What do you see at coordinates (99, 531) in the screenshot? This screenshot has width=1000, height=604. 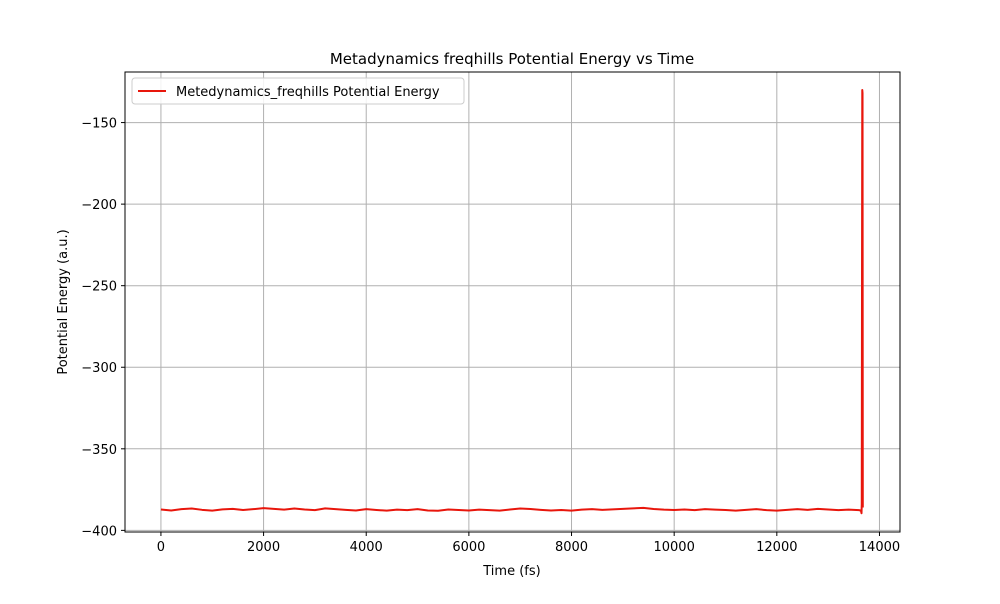 I see `y-tick-label: −400` at bounding box center [99, 531].